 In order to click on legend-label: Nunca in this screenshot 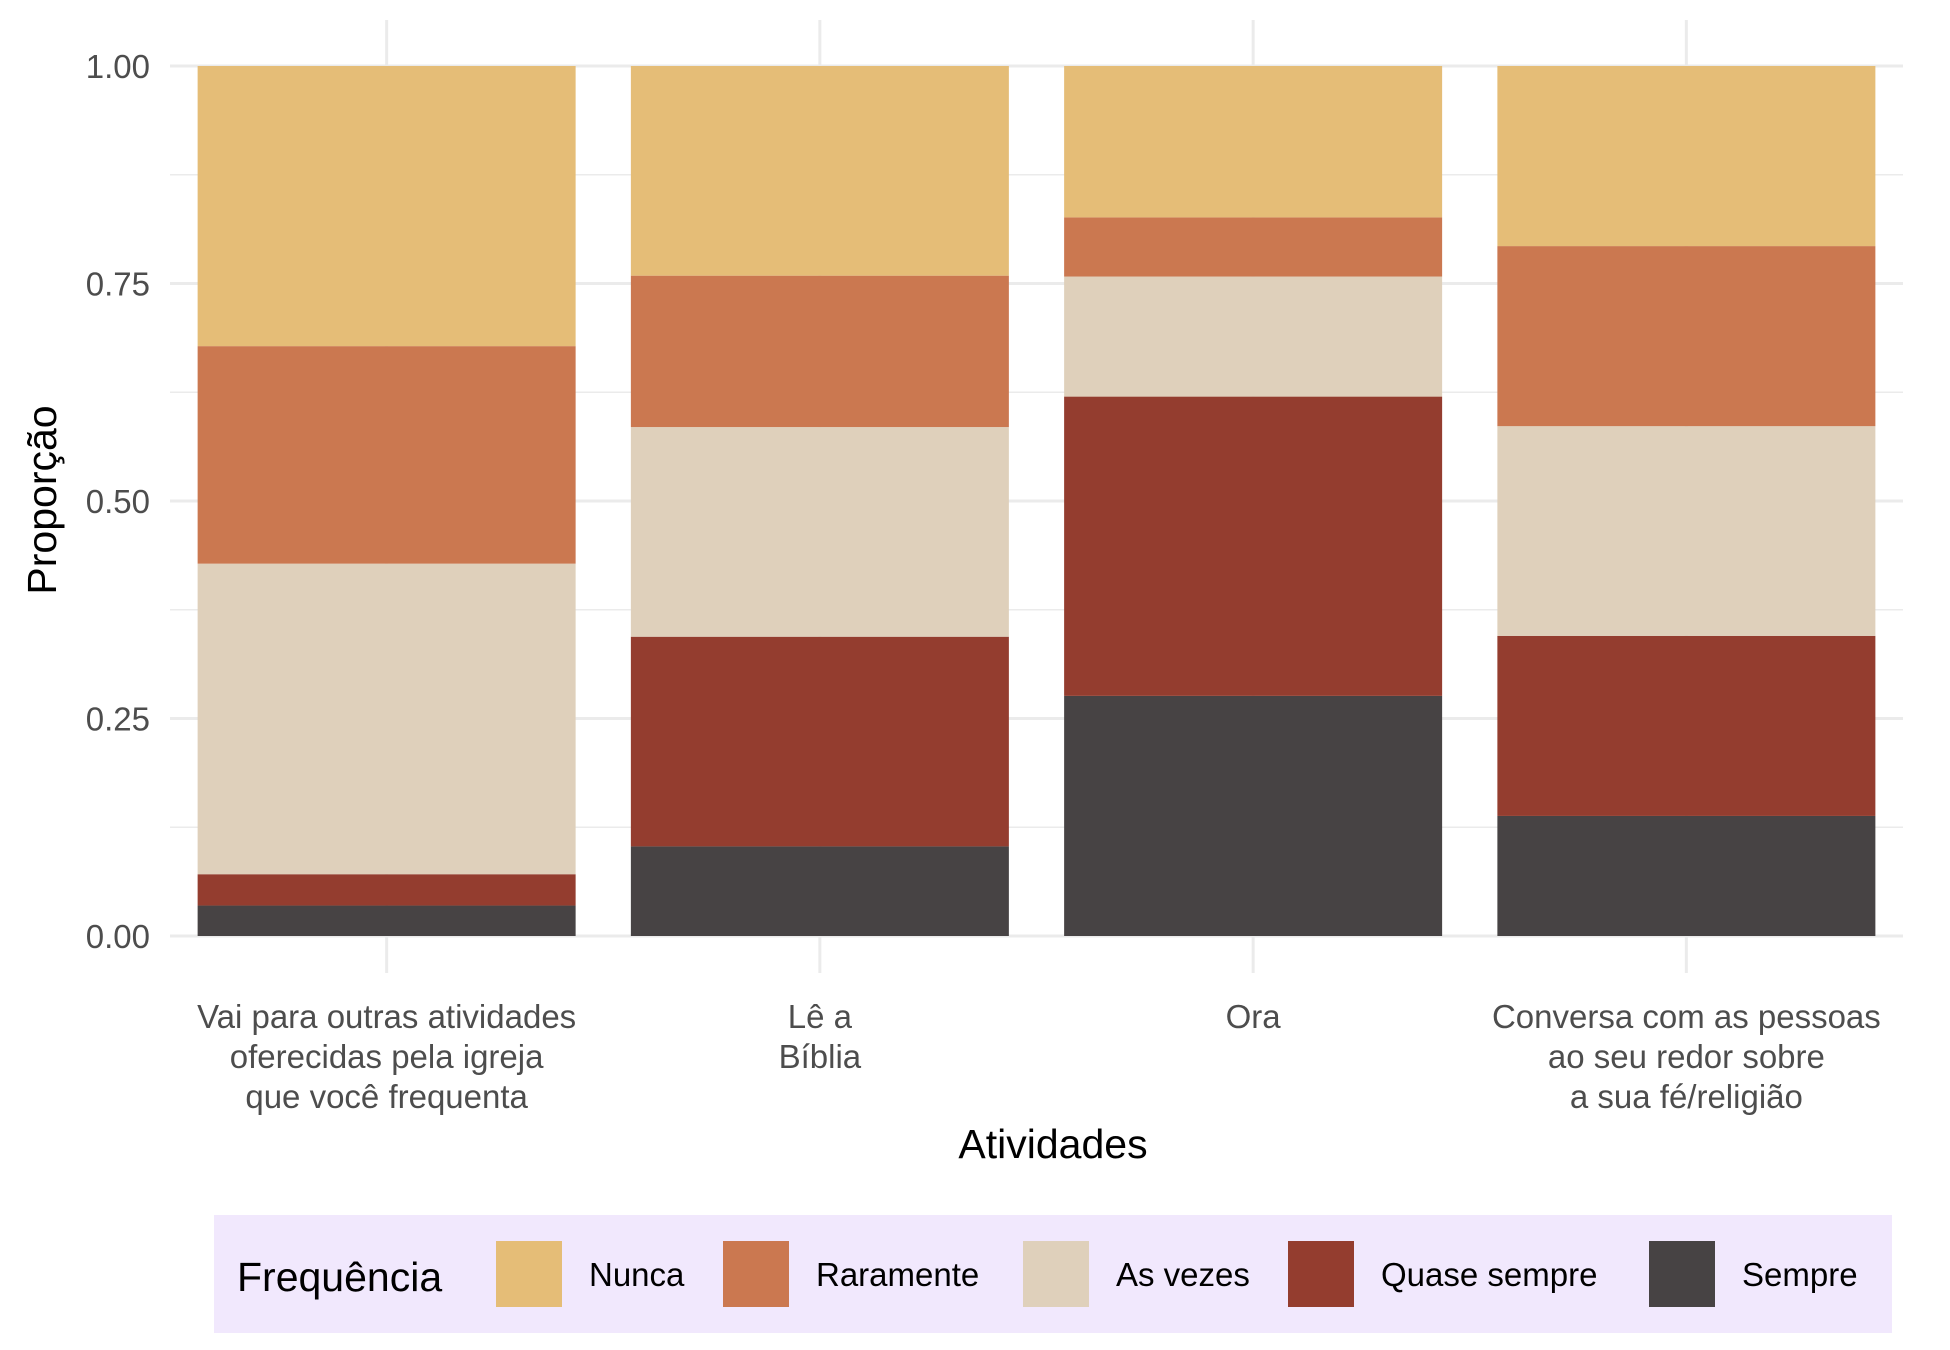, I will do `click(637, 1274)`.